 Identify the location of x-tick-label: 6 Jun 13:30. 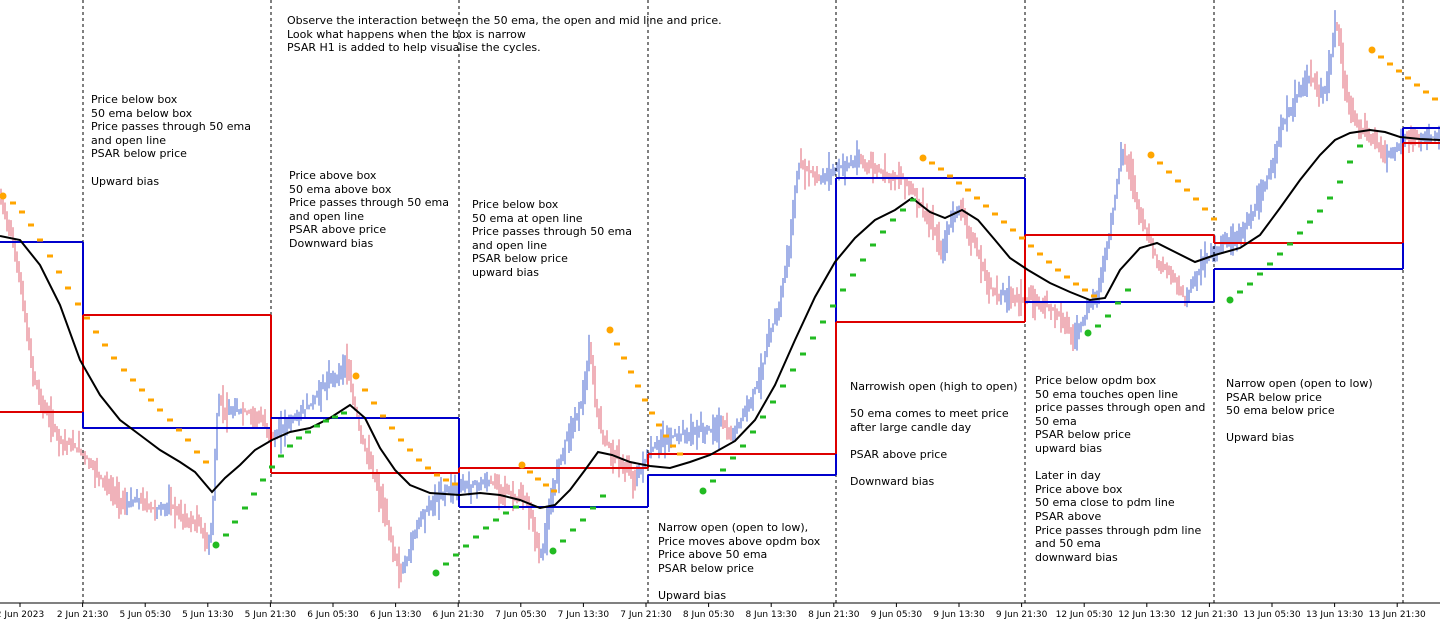
(396, 615).